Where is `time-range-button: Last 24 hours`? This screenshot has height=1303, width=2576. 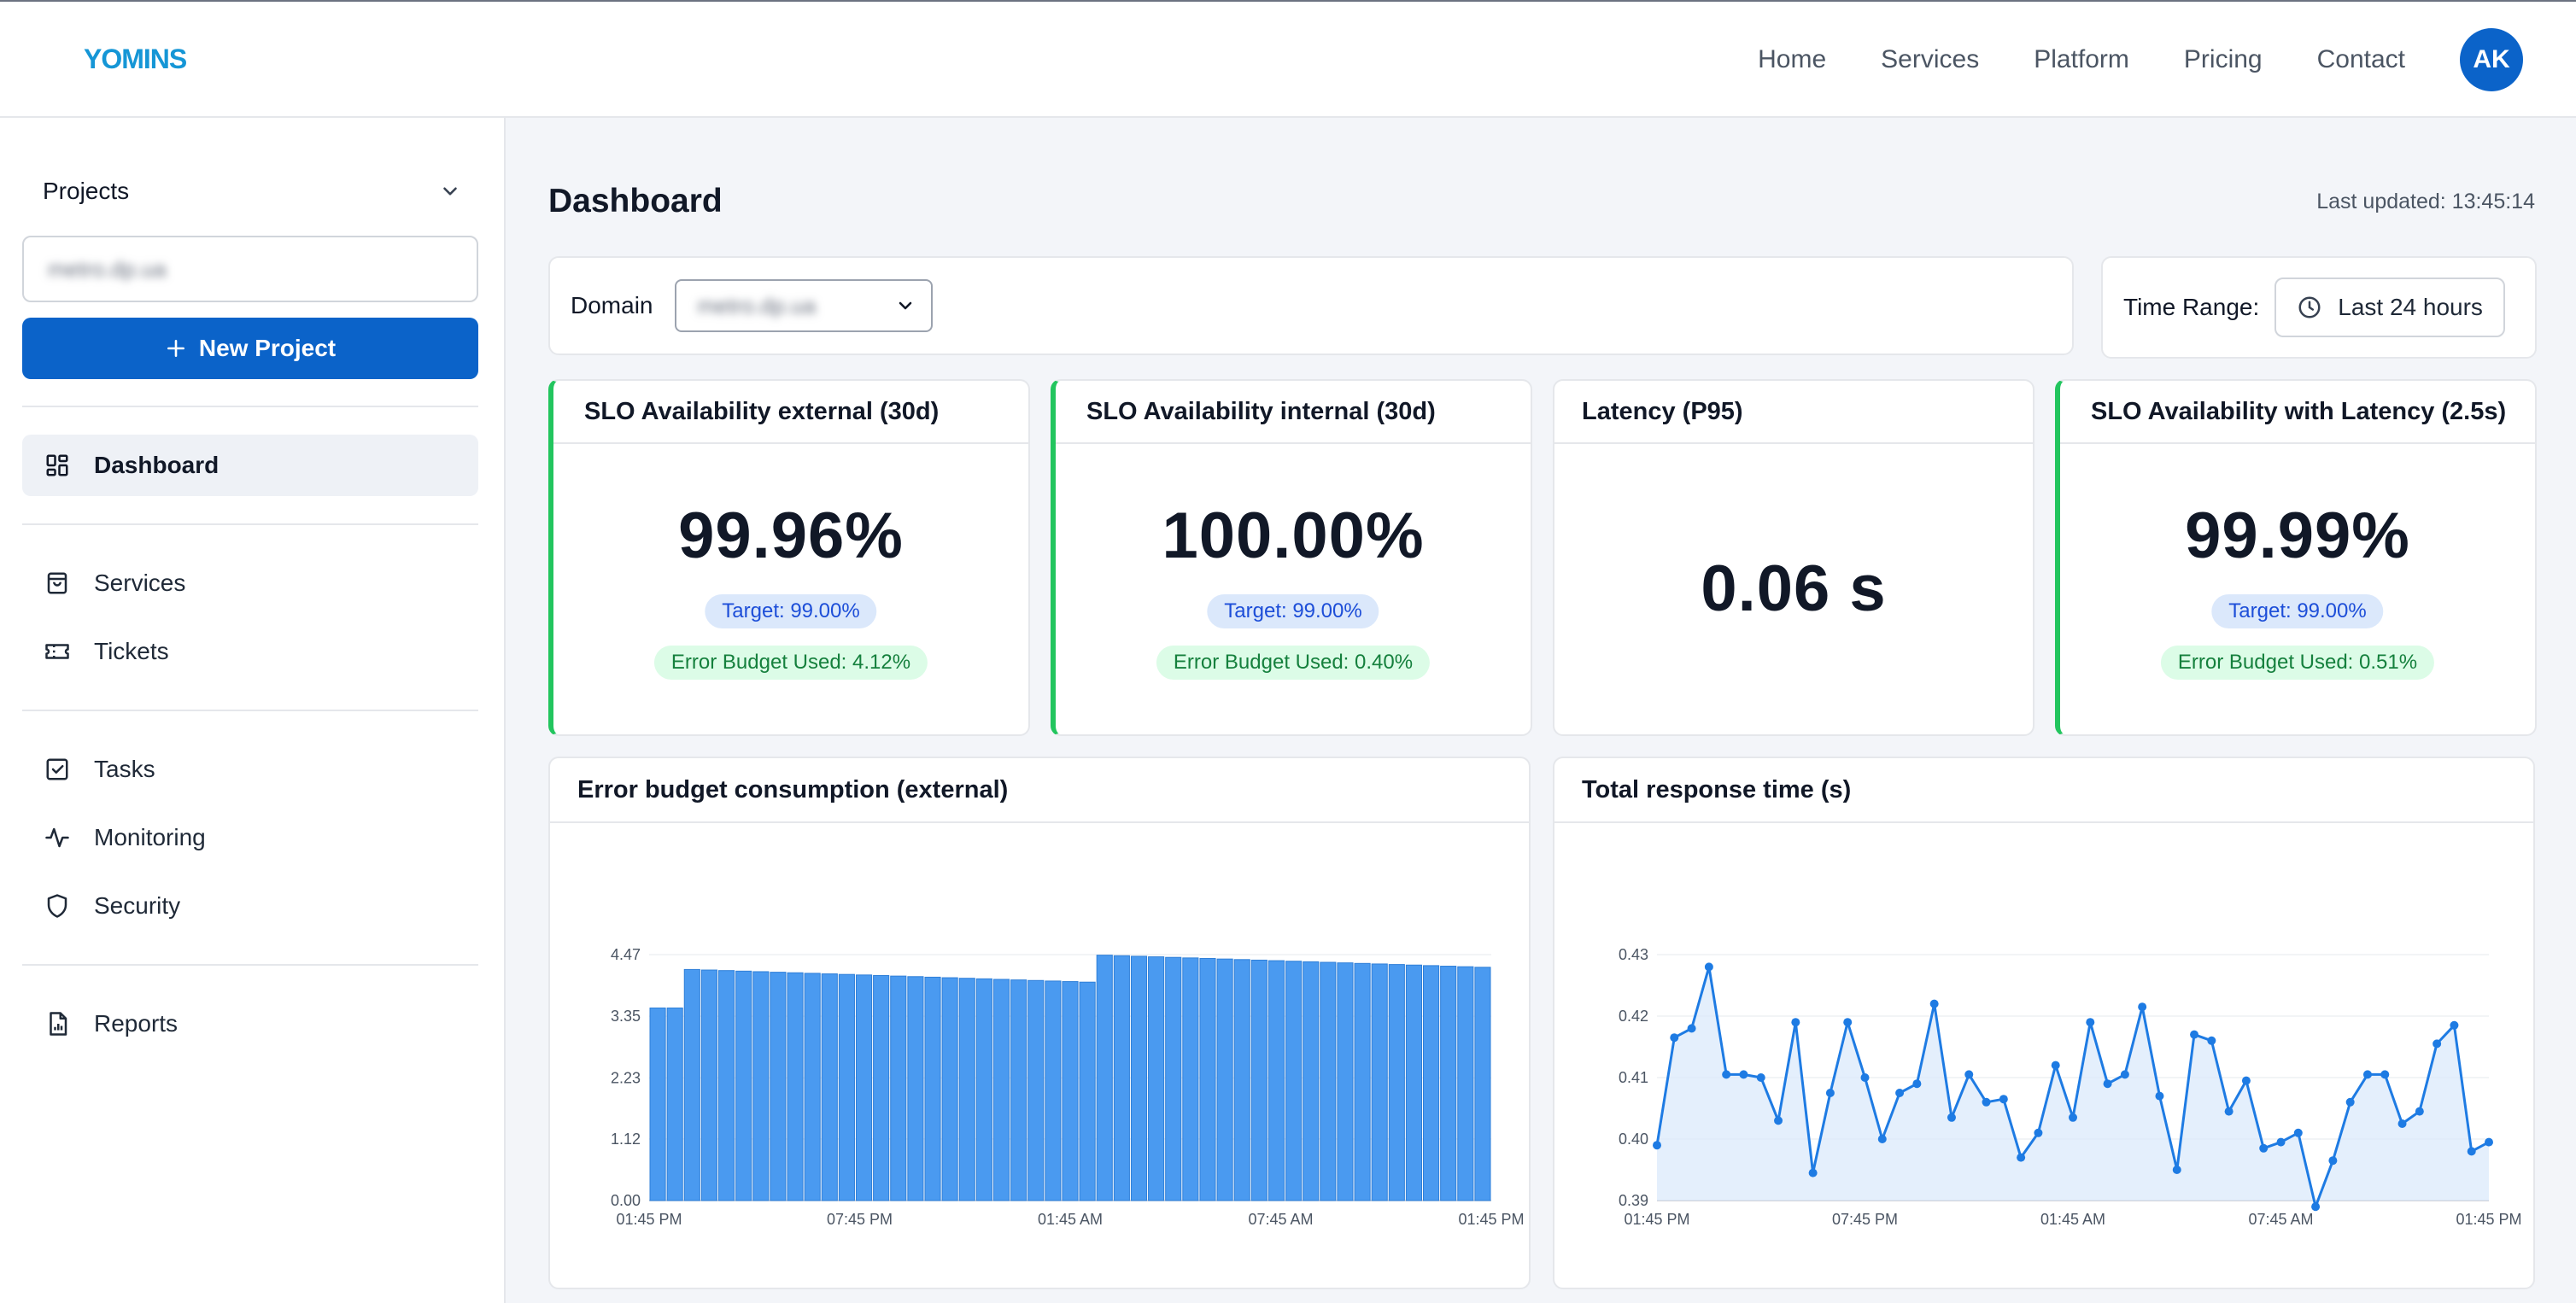
time-range-button: Last 24 hours is located at coordinates (2389, 307).